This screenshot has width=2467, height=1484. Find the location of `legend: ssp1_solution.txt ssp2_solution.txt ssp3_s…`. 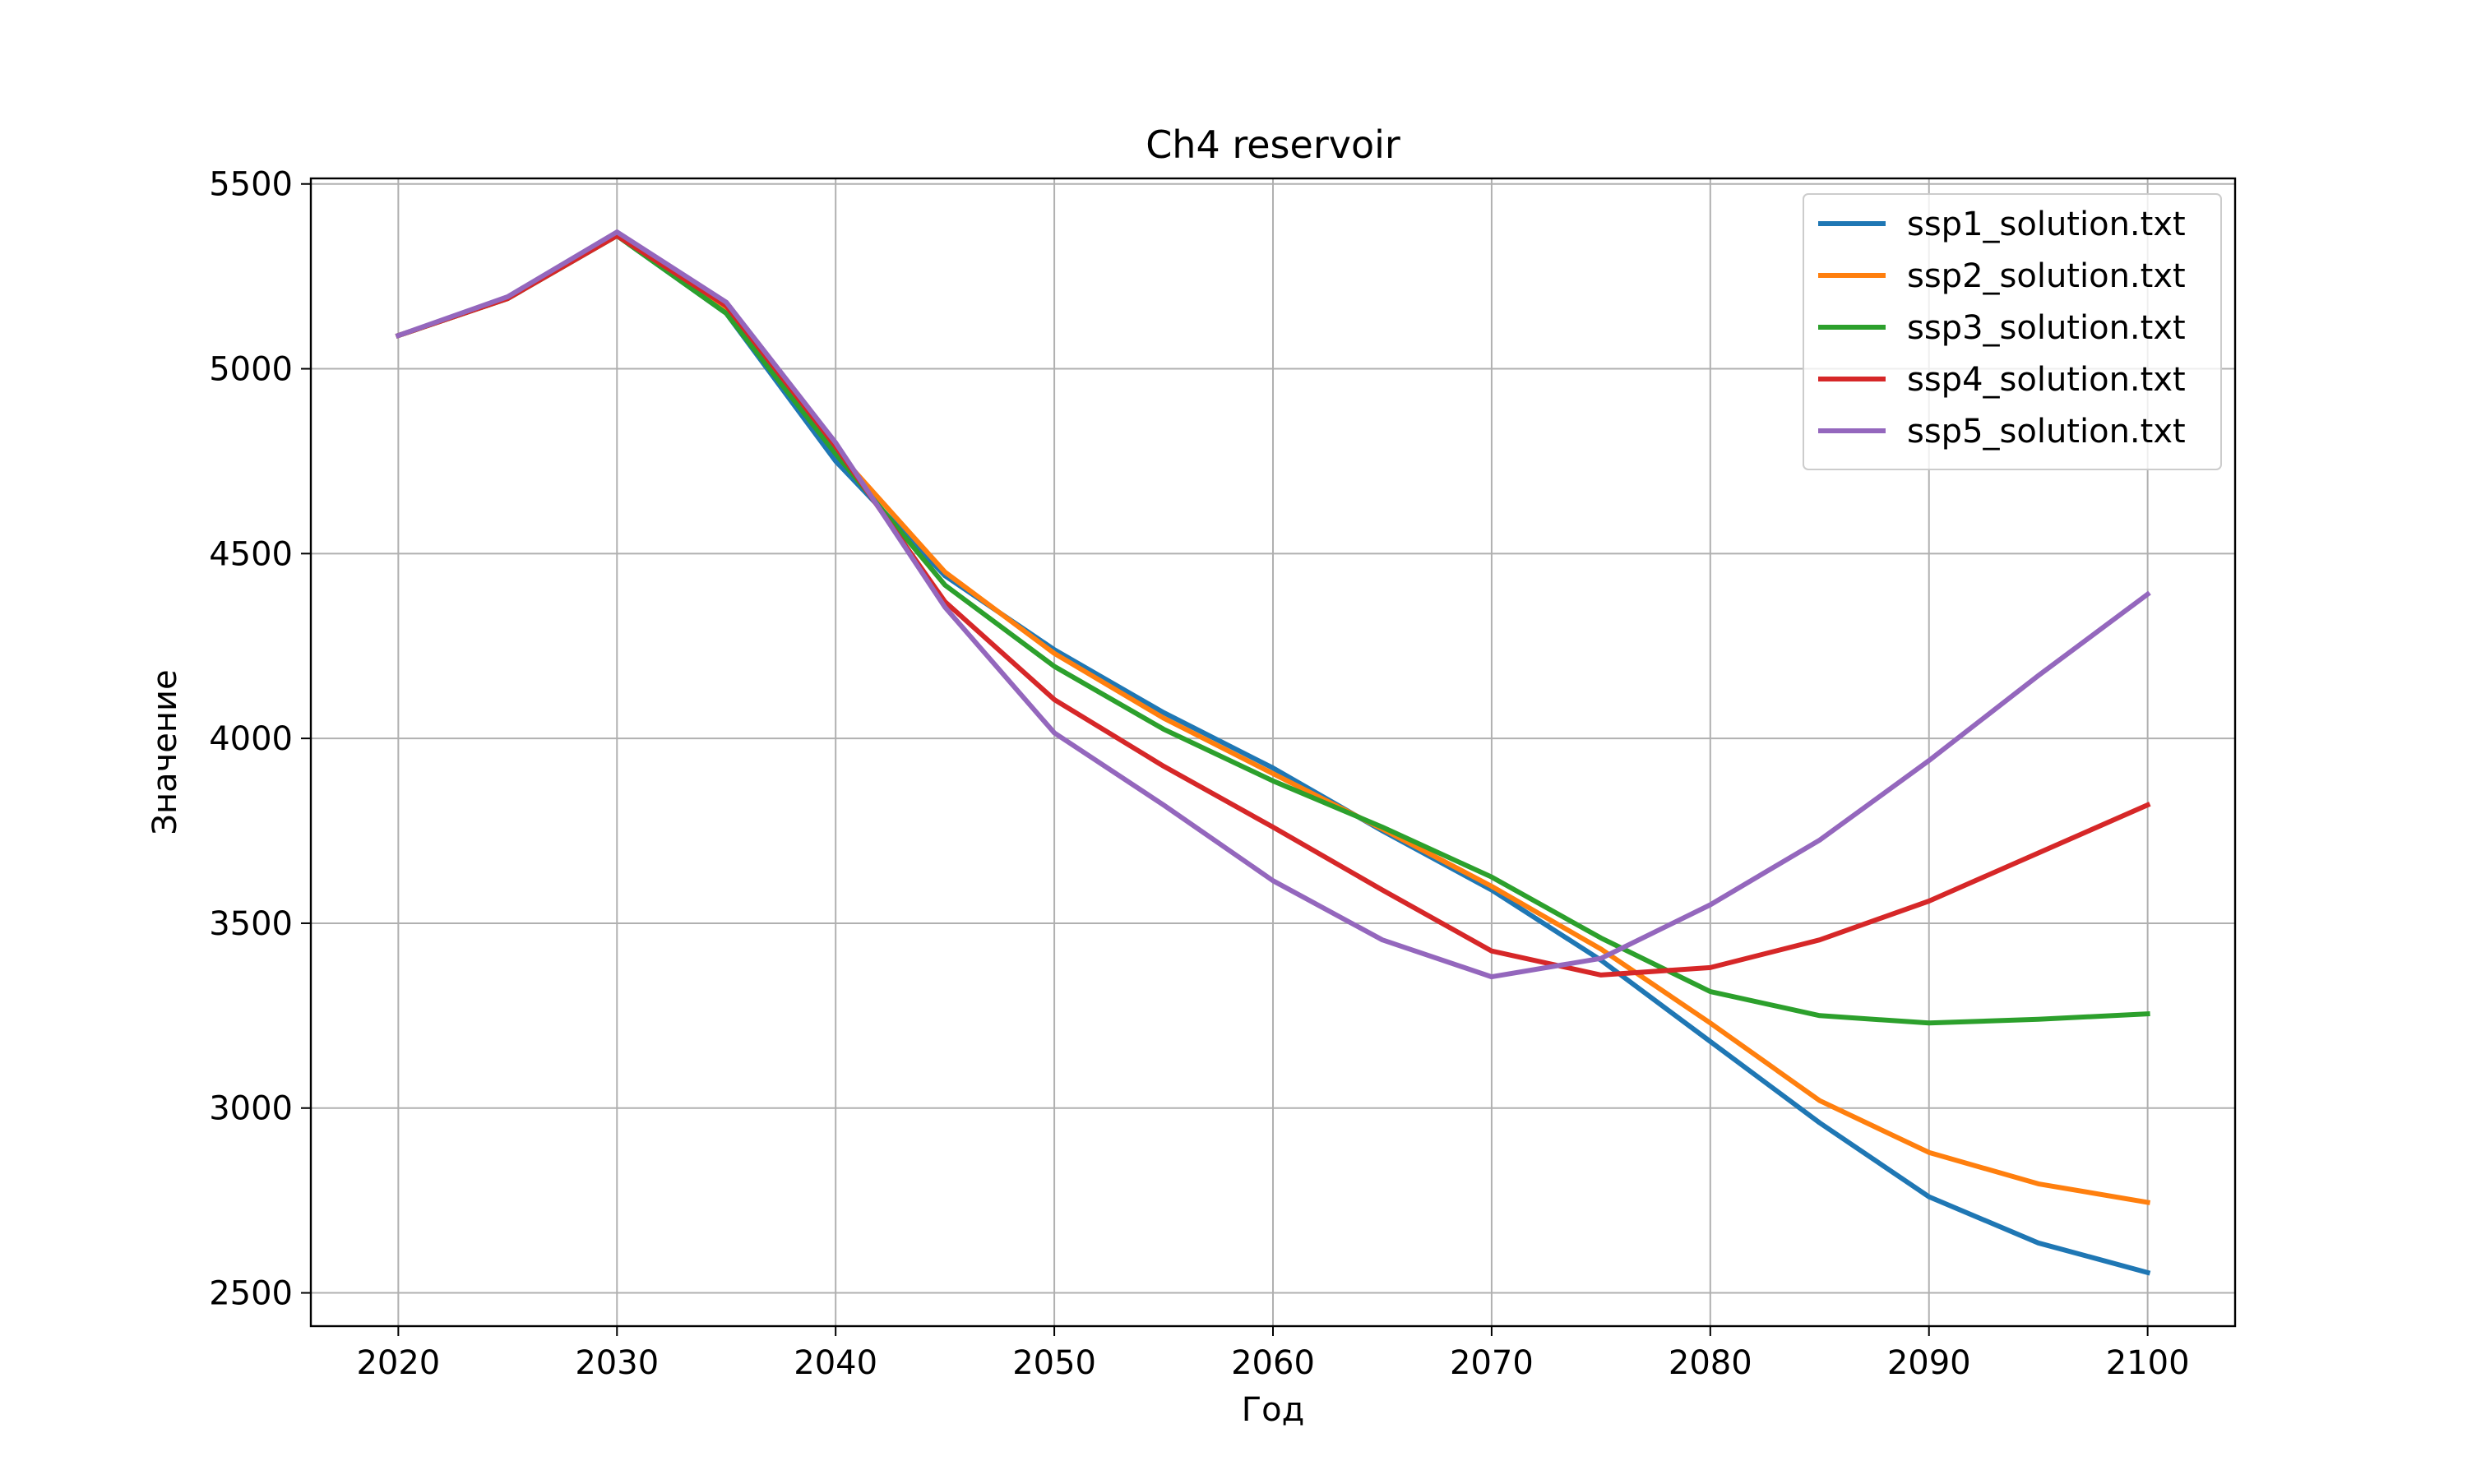

legend: ssp1_solution.txt ssp2_solution.txt ssp3_s… is located at coordinates (2013, 331).